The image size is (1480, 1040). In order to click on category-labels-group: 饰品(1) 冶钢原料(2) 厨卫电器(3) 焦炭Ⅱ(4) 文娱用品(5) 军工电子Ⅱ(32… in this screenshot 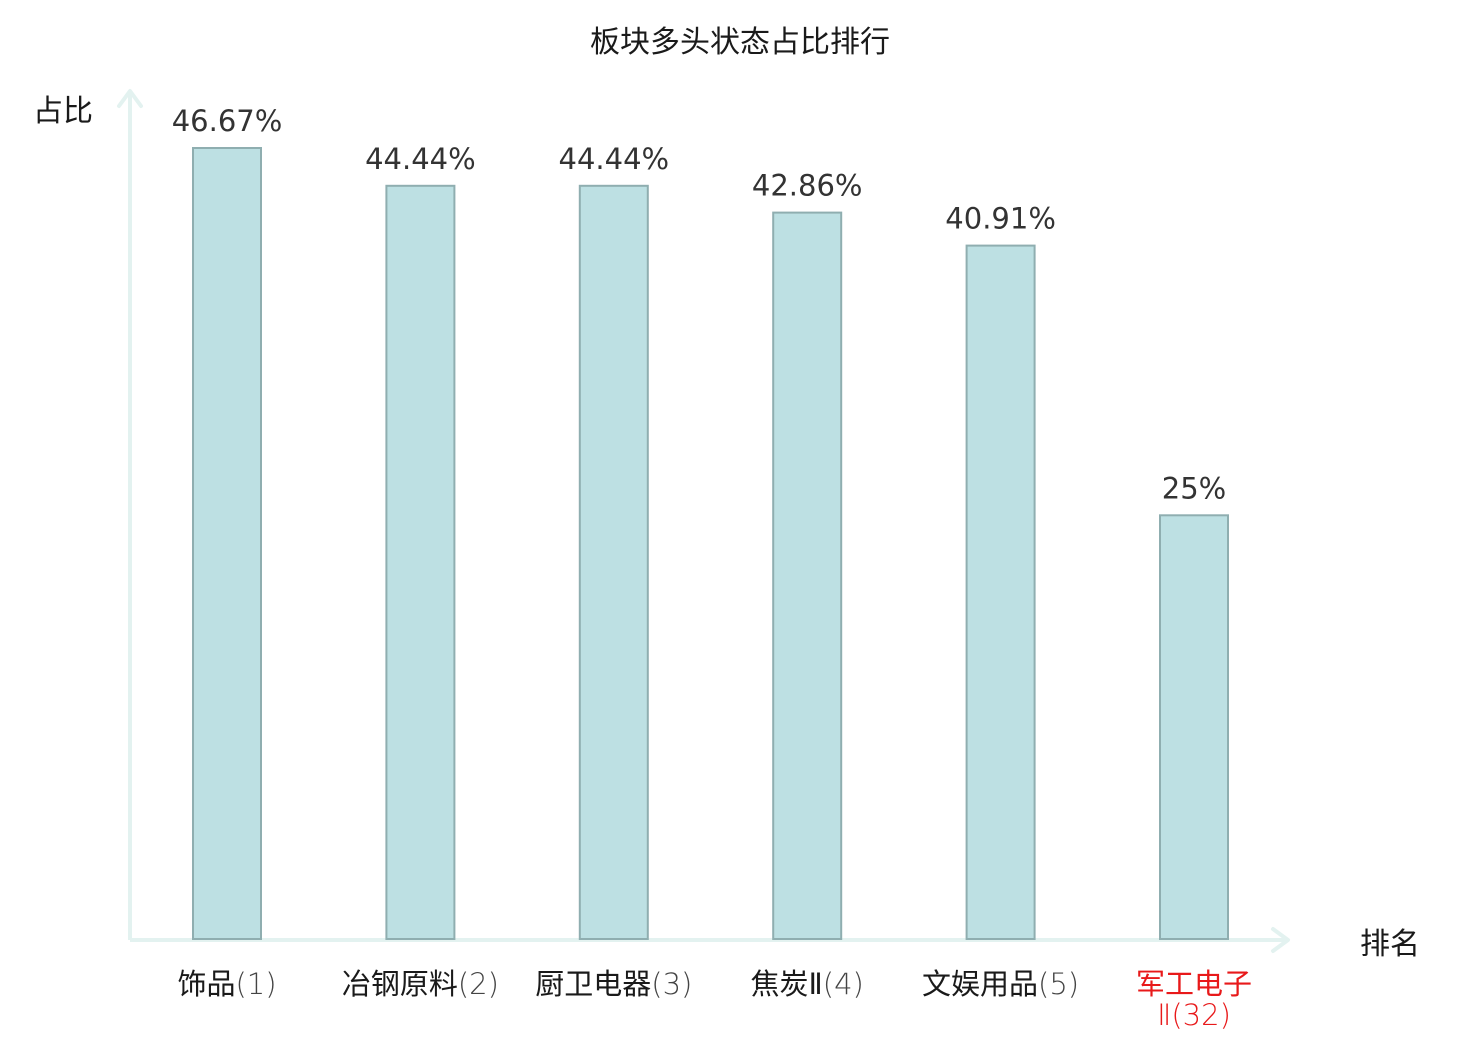, I will do `click(714, 999)`.